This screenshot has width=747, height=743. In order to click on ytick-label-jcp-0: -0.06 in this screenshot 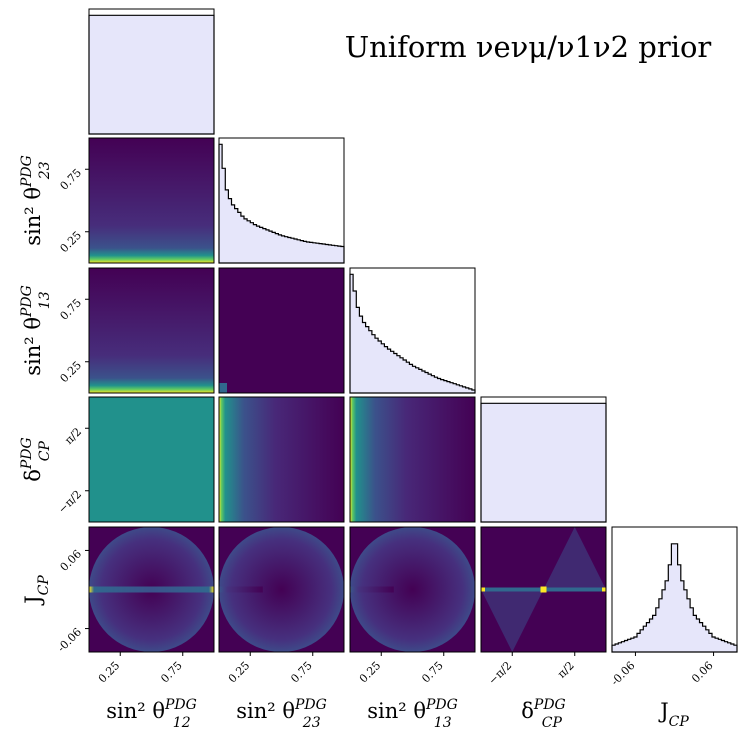, I will do `click(69, 639)`.